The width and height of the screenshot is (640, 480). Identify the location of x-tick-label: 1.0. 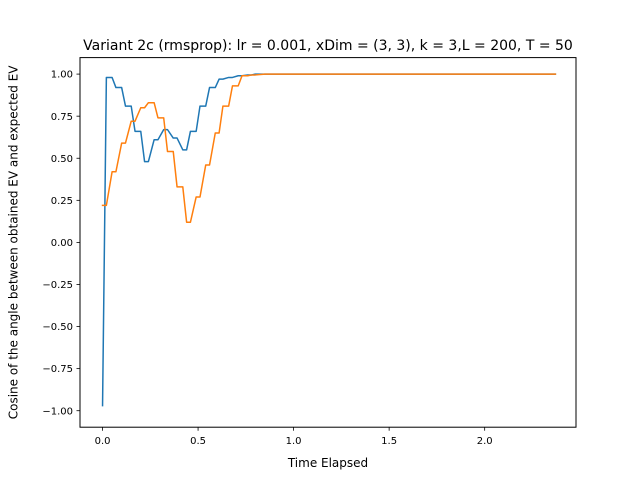
(294, 441).